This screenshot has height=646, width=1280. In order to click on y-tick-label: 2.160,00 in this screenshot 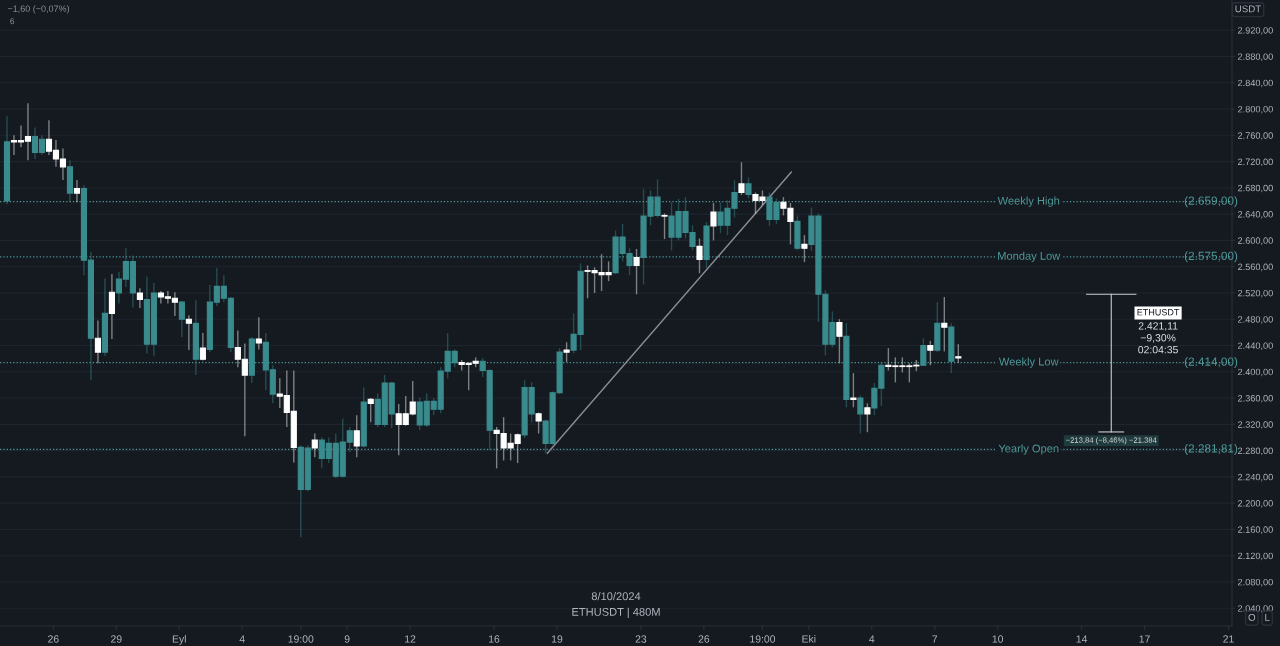, I will do `click(1255, 530)`.